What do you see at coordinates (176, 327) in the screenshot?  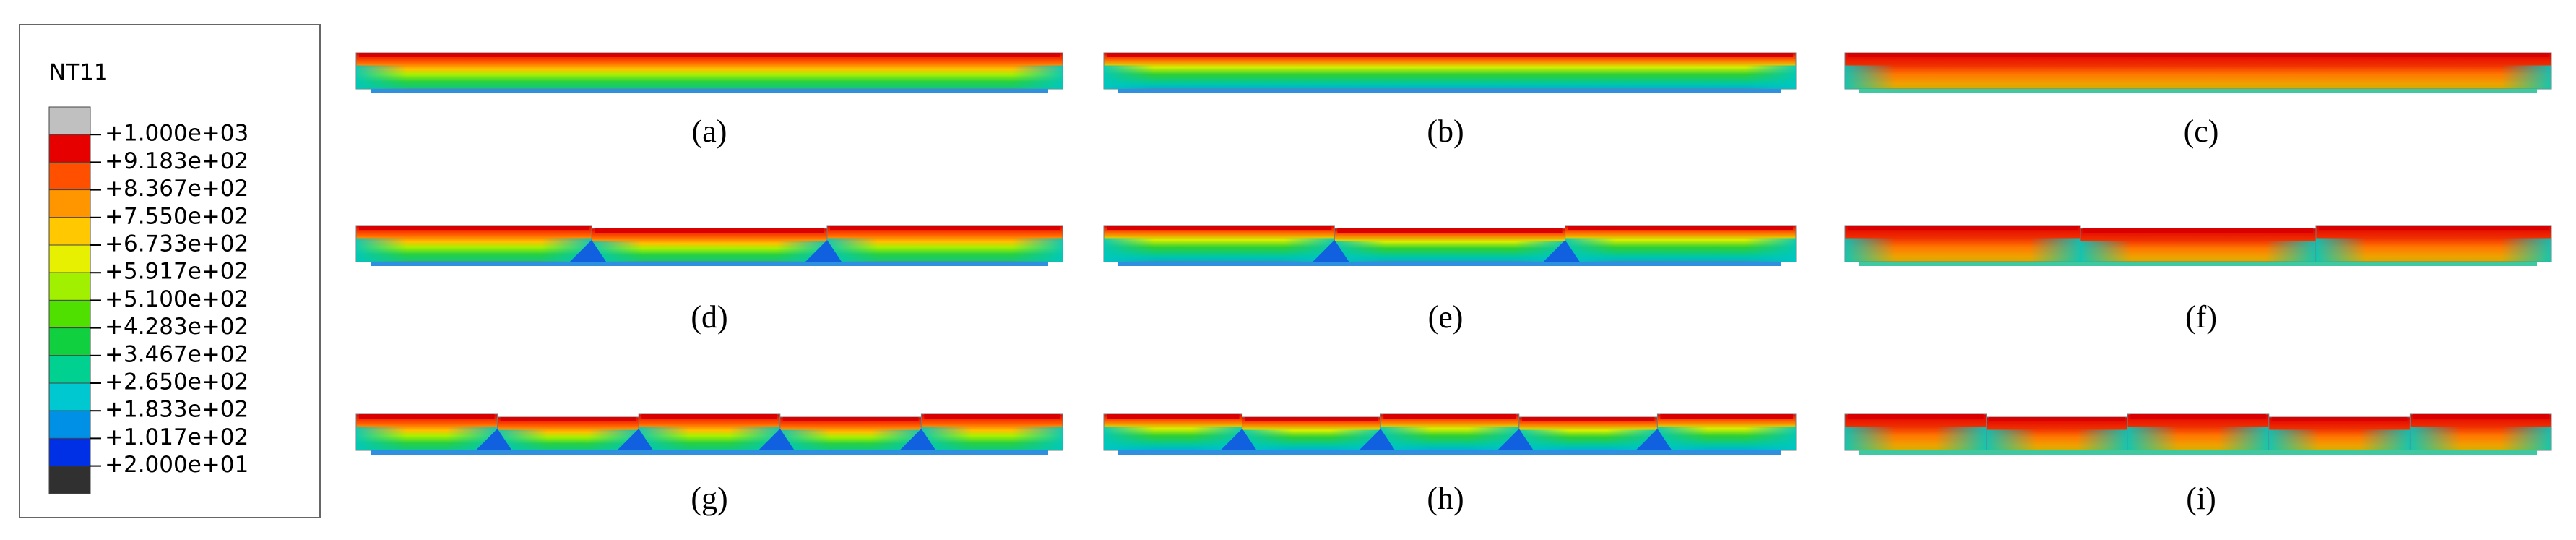 I see `legend-label: +4.283e+02` at bounding box center [176, 327].